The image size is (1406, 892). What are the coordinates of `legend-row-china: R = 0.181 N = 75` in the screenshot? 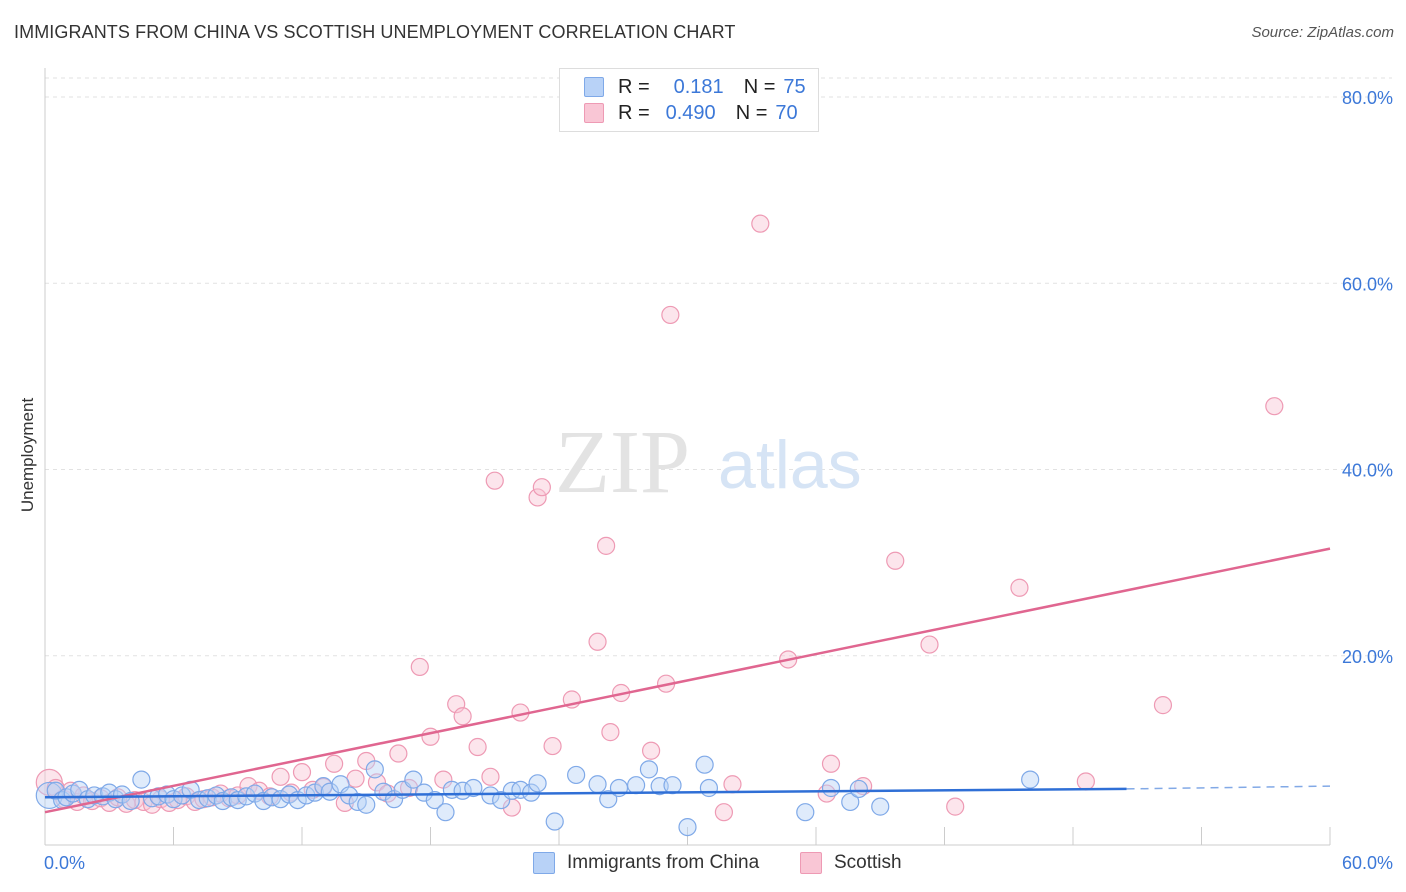 It's located at (695, 87).